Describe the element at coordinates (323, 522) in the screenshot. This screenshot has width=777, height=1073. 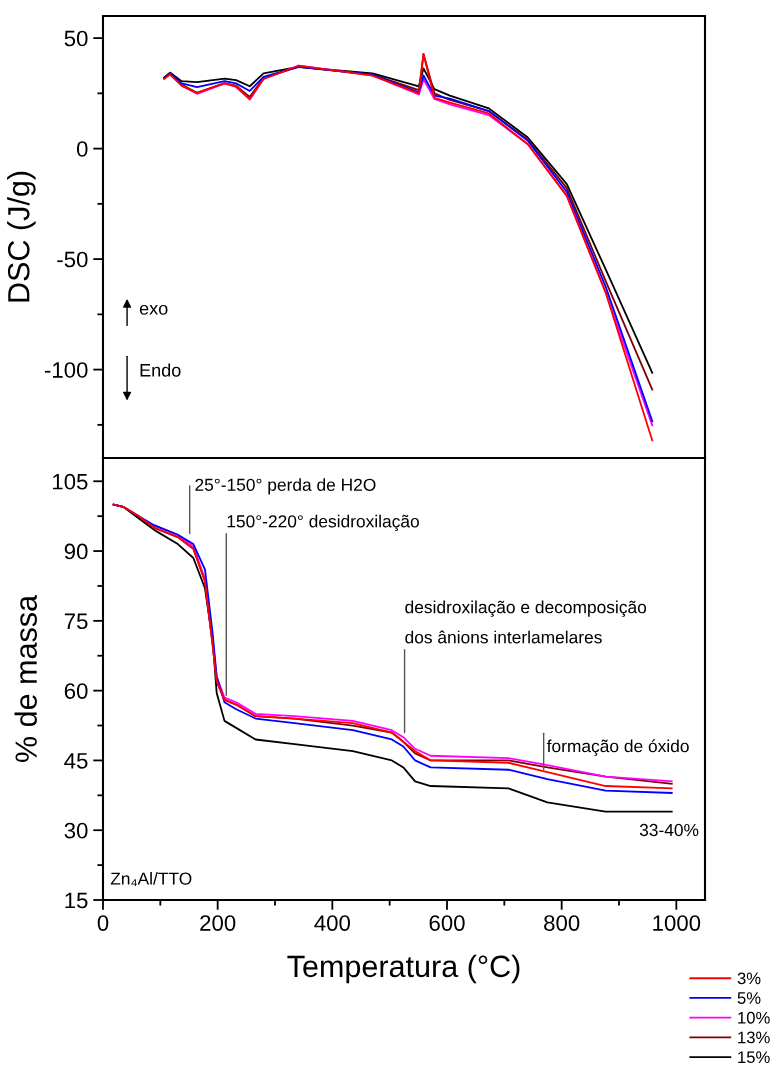
I see `annotation: 150°-220° desidroxilação` at that location.